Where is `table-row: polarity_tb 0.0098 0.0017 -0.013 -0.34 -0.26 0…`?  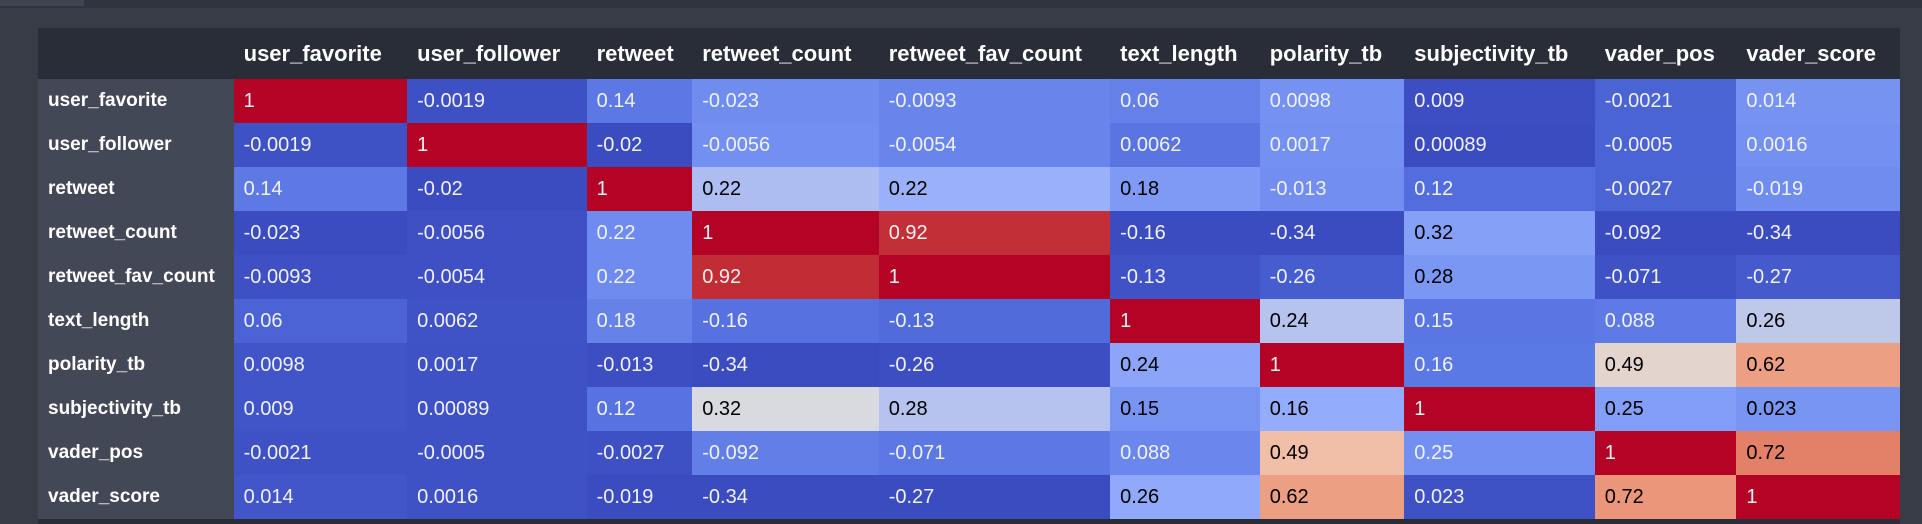 table-row: polarity_tb 0.0098 0.0017 -0.013 -0.34 -0.26 0… is located at coordinates (969, 365).